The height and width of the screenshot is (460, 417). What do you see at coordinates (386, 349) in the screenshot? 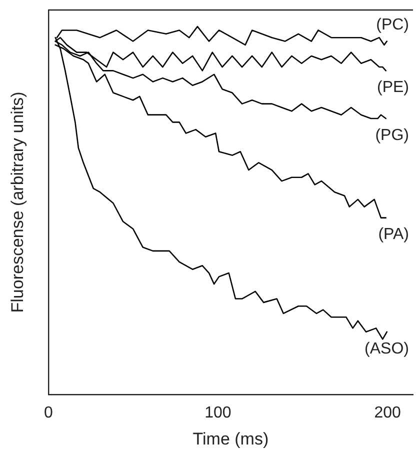
I see `series-label: (ASO)` at bounding box center [386, 349].